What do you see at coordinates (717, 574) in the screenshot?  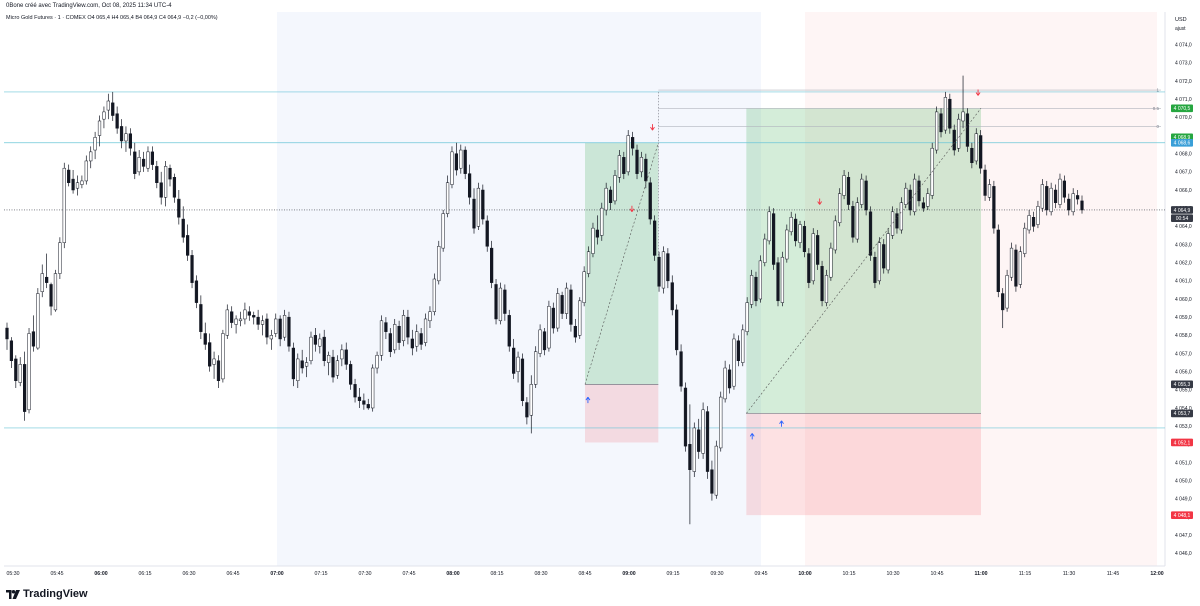 I see `time-tick-label: 09:30` at bounding box center [717, 574].